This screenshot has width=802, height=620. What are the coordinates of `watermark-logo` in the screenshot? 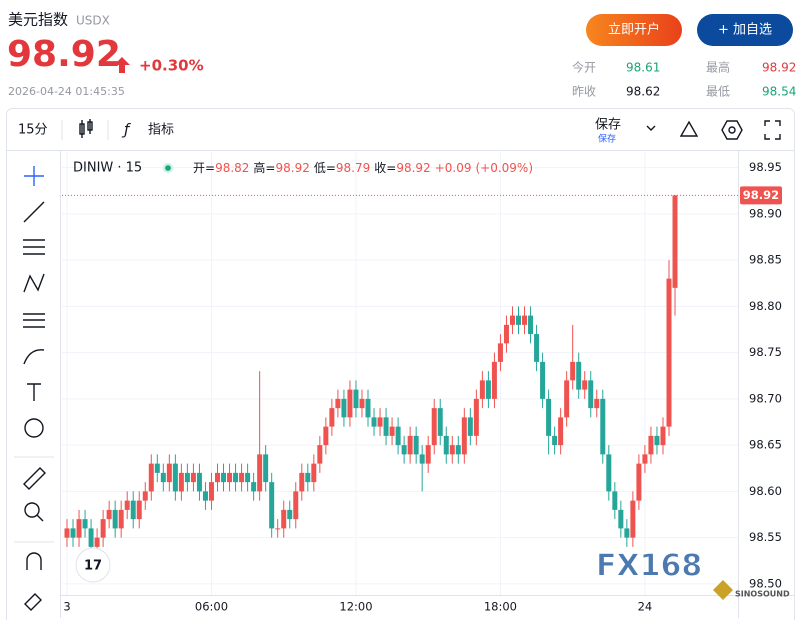 It's located at (723, 590).